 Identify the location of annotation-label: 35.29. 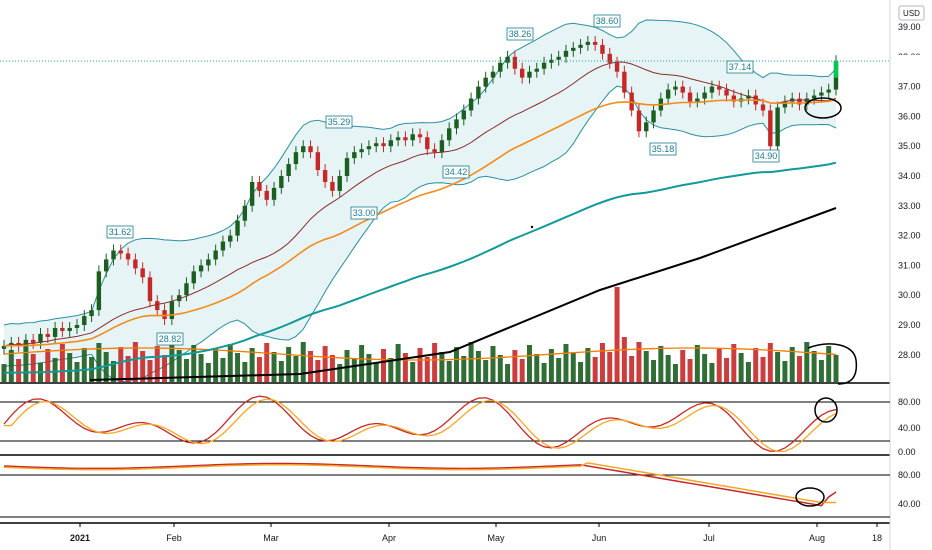
(339, 122).